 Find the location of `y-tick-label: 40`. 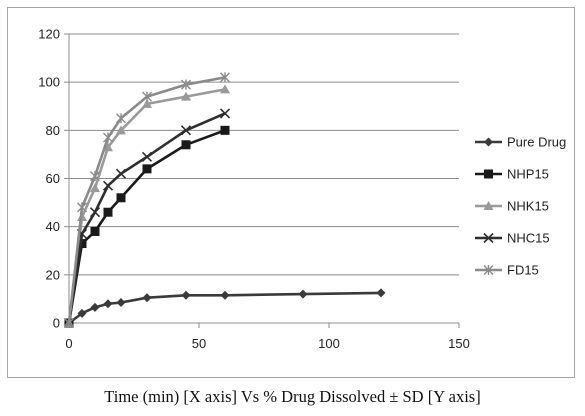

y-tick-label: 40 is located at coordinates (53, 226).